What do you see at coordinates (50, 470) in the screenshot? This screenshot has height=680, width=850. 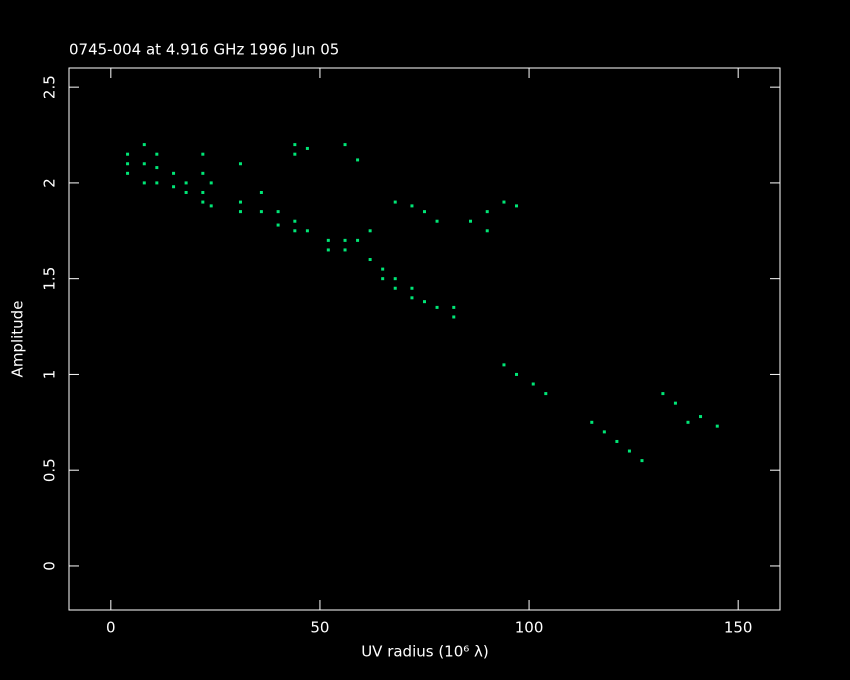 I see `y-tick-label: 0.5` at bounding box center [50, 470].